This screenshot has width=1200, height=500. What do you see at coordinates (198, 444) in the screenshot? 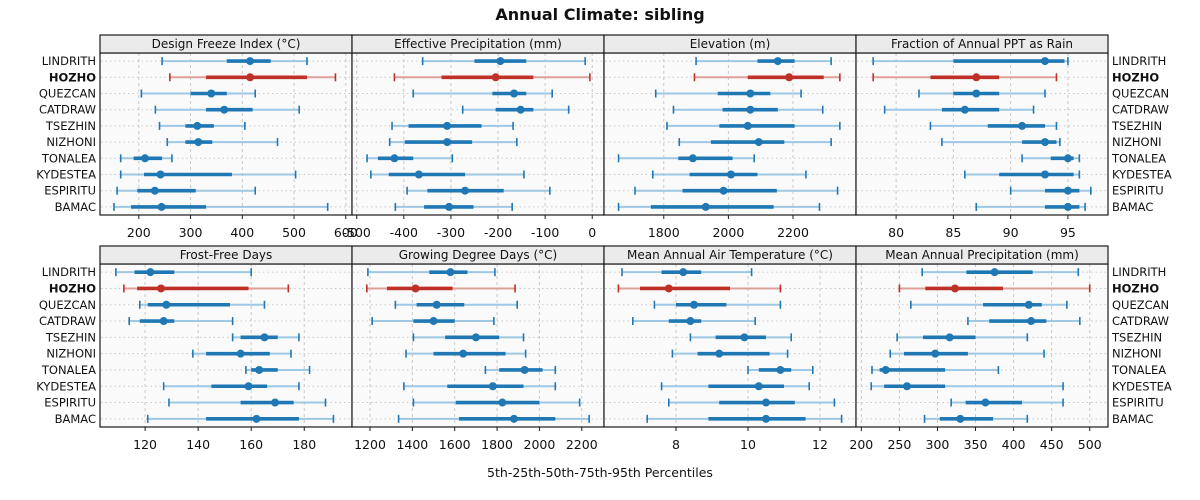
I see `x-tick-label: 140` at bounding box center [198, 444].